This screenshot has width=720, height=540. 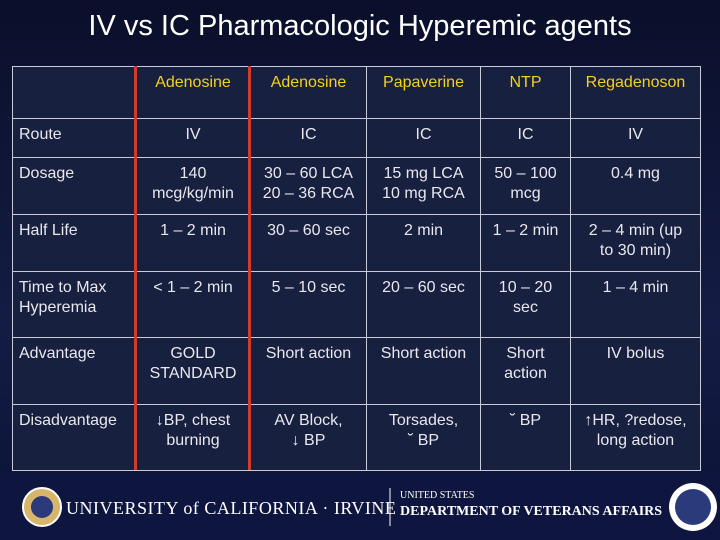 I want to click on table-cell: < 1 – 2 min, so click(x=193, y=304).